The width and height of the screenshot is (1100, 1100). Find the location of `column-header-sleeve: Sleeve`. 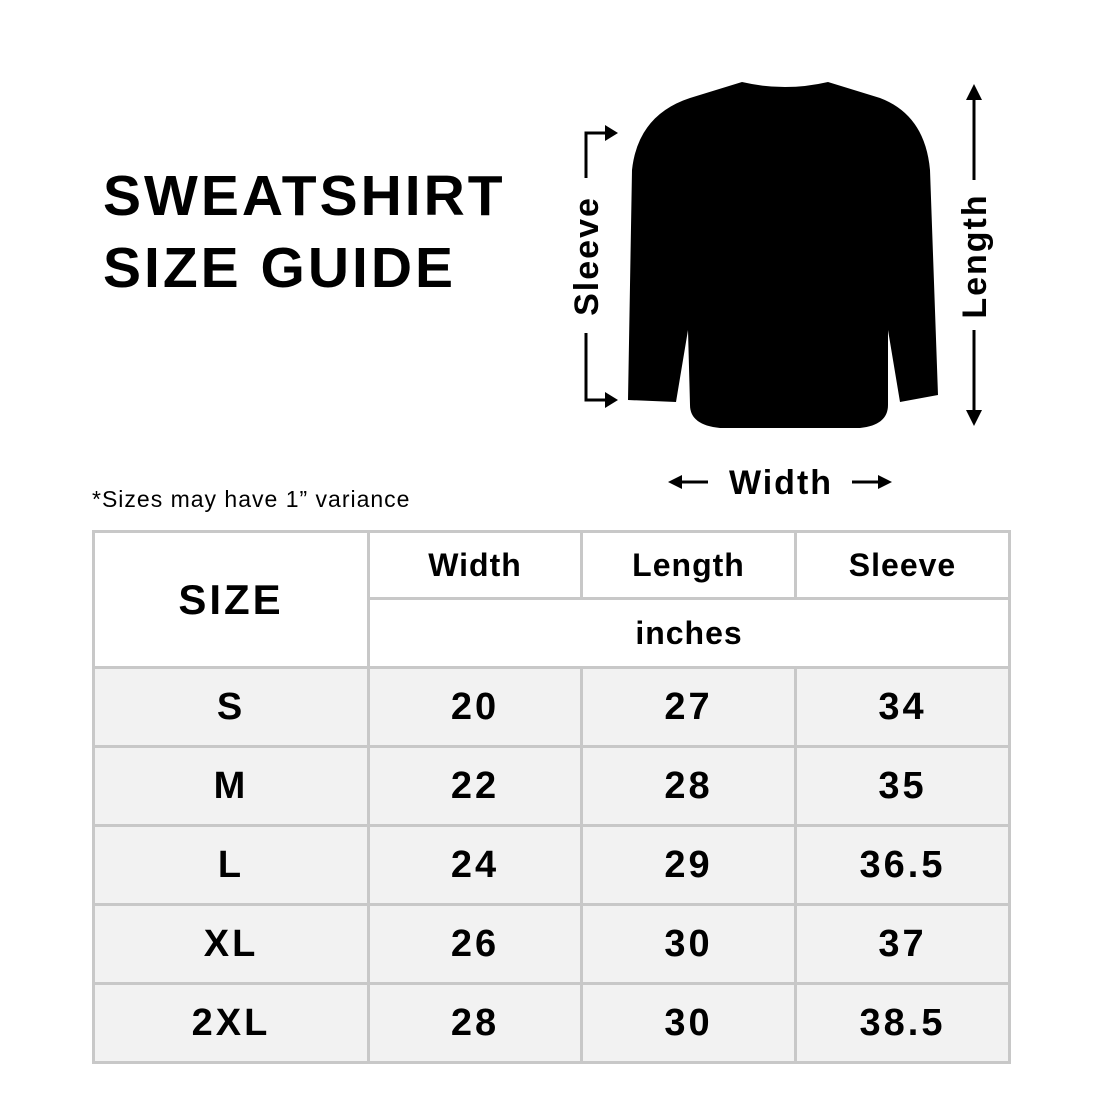

column-header-sleeve: Sleeve is located at coordinates (902, 565).